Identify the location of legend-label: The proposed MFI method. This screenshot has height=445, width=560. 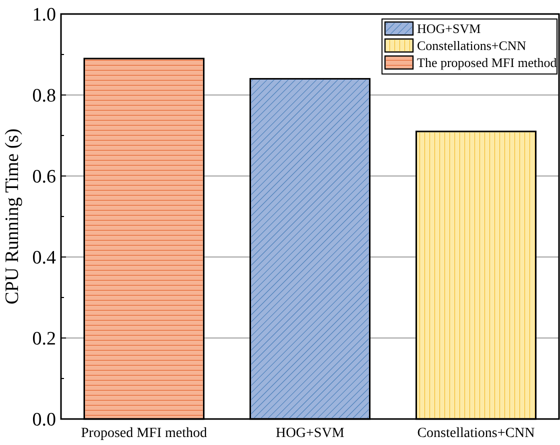
(487, 62).